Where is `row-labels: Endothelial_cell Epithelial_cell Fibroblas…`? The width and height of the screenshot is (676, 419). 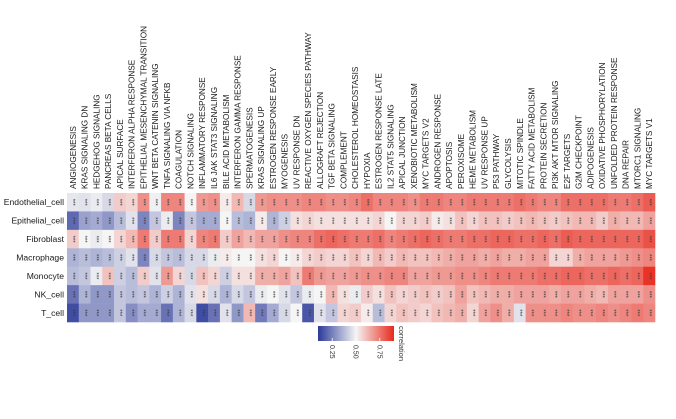
row-labels: Endothelial_cell Epithelial_cell Fibroblas… is located at coordinates (34, 257).